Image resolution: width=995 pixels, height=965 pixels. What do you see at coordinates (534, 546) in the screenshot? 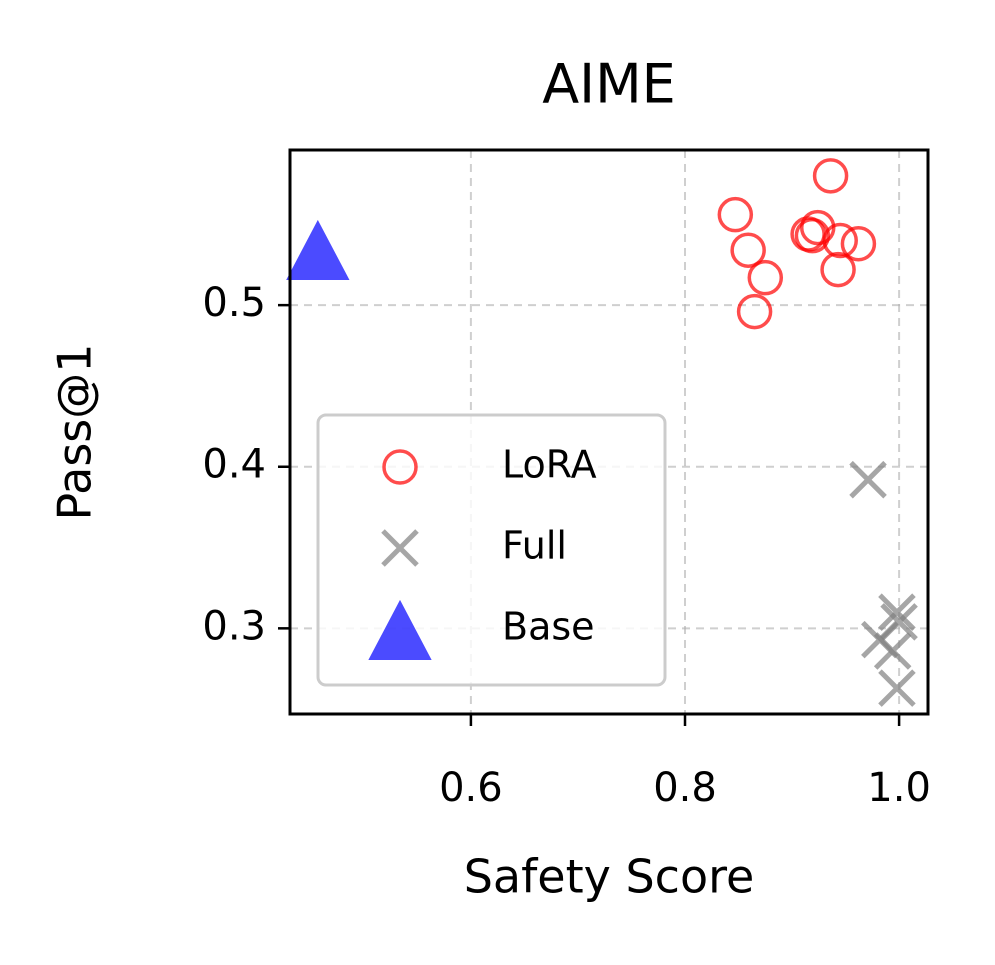
I see `legend-label: Full` at bounding box center [534, 546].